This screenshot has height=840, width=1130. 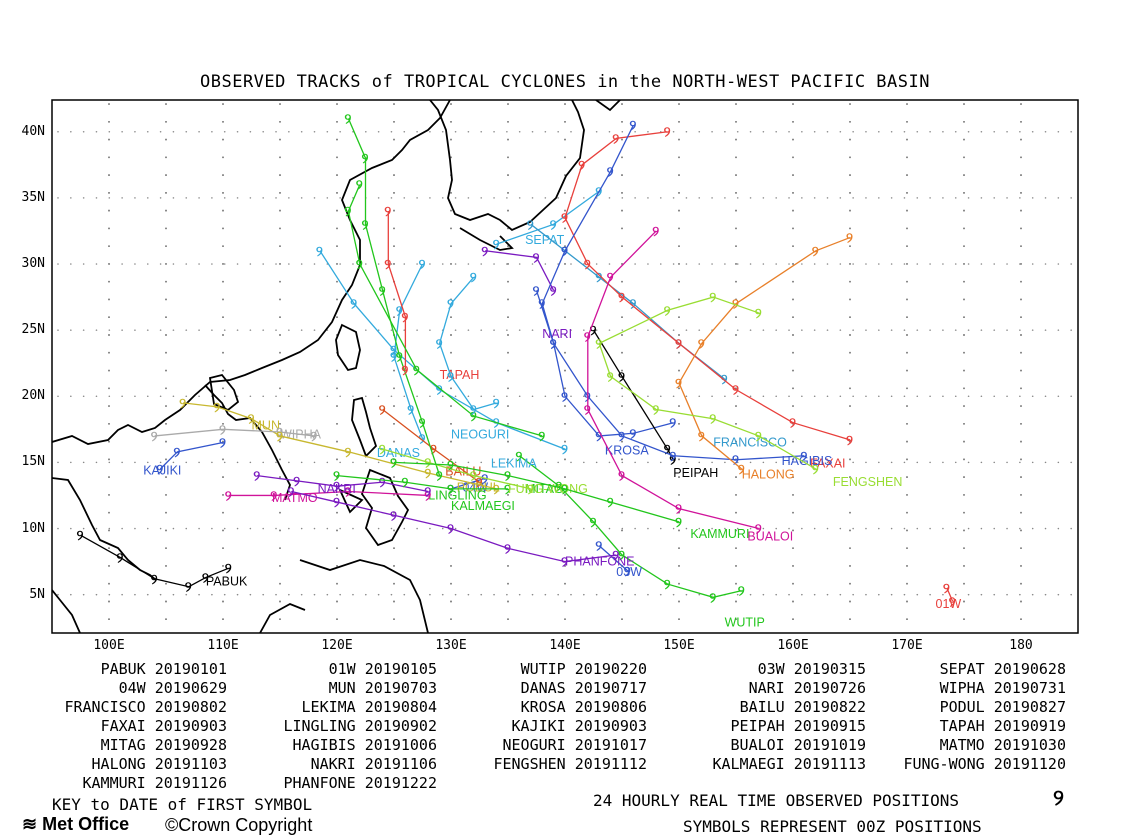 I want to click on longitude-tick-label: 120E, so click(x=337, y=645).